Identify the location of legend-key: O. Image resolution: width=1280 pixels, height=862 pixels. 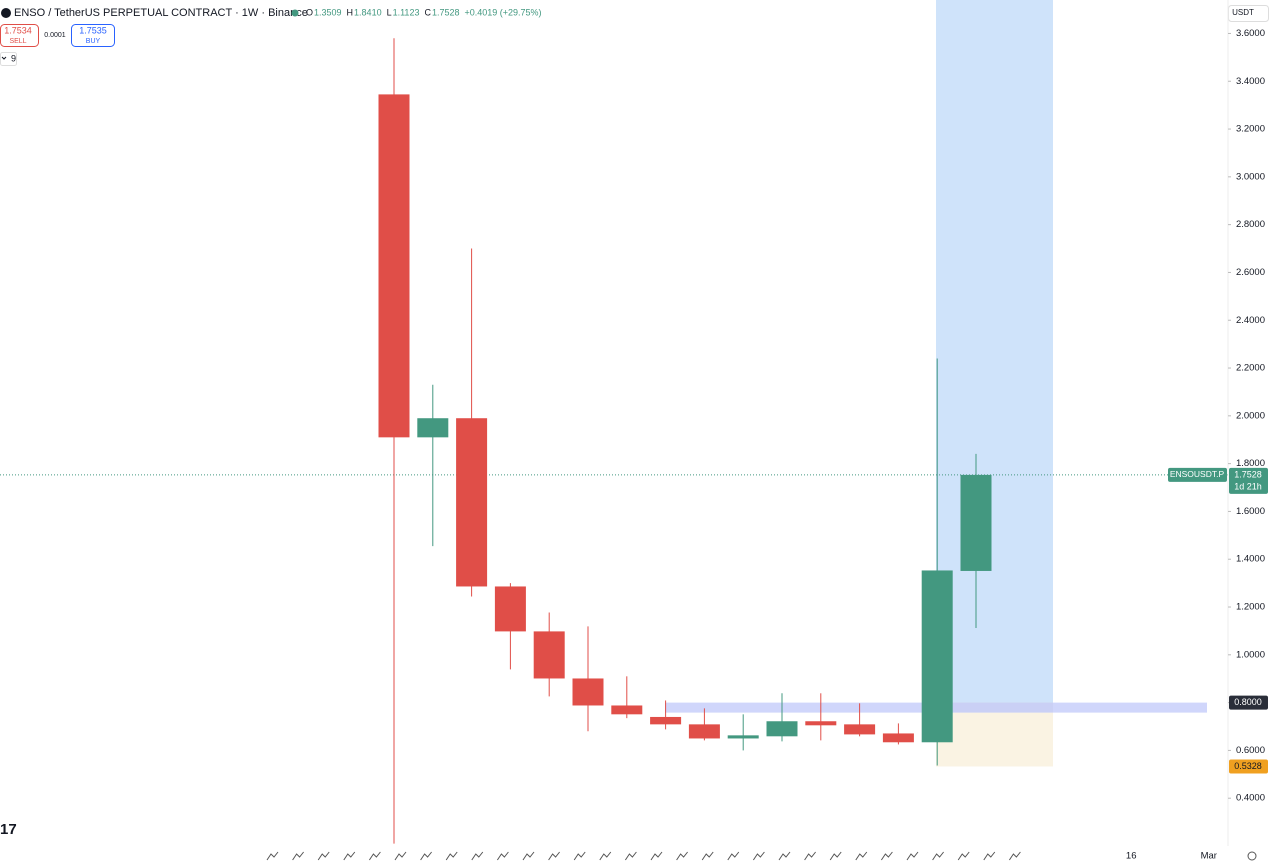
(309, 12).